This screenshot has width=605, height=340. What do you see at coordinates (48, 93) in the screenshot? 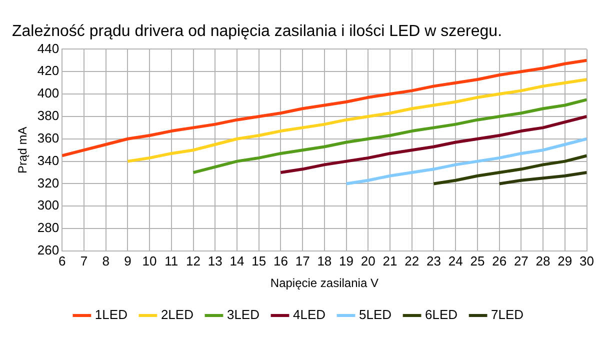
I see `y-tick-label: 400` at bounding box center [48, 93].